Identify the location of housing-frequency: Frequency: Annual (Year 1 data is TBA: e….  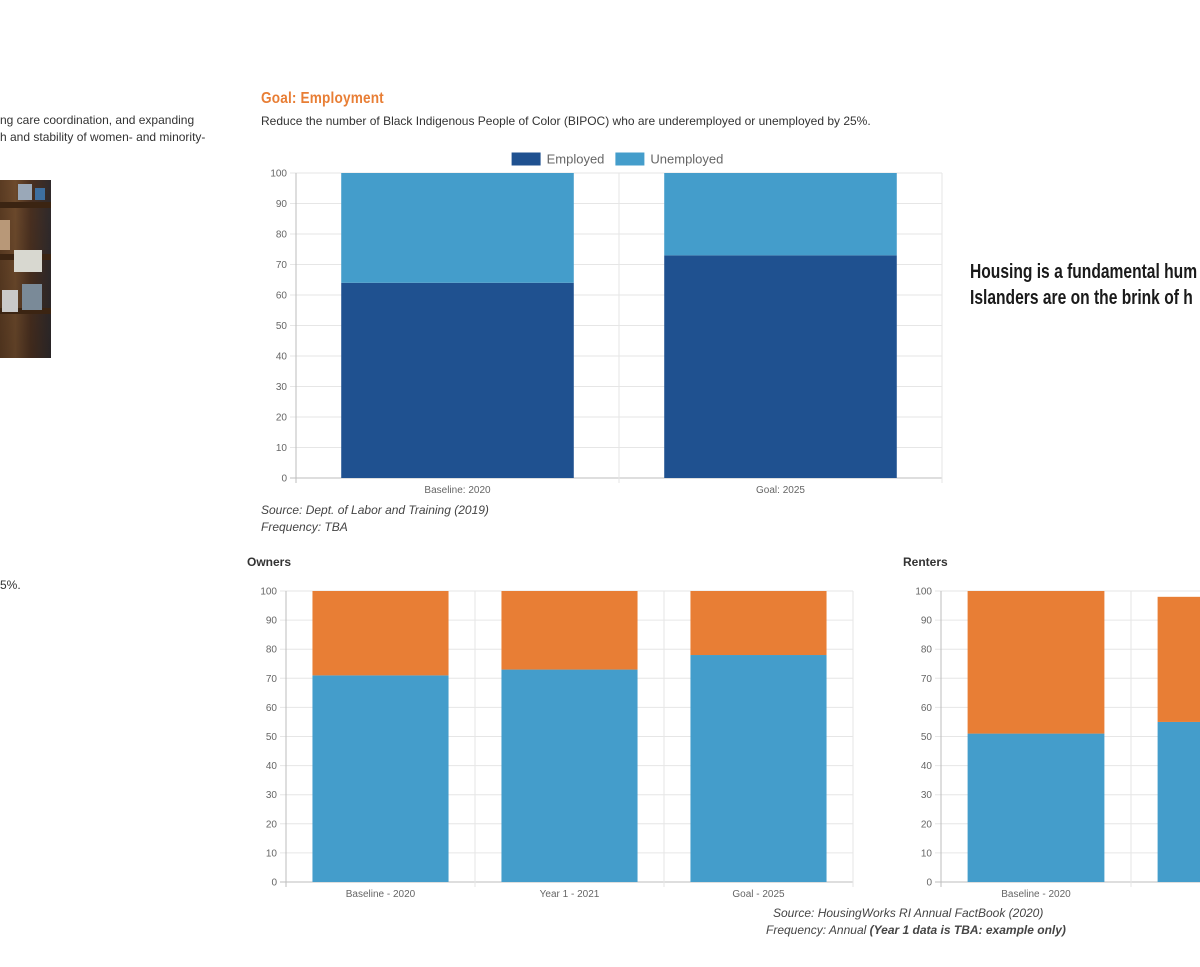
(916, 930).